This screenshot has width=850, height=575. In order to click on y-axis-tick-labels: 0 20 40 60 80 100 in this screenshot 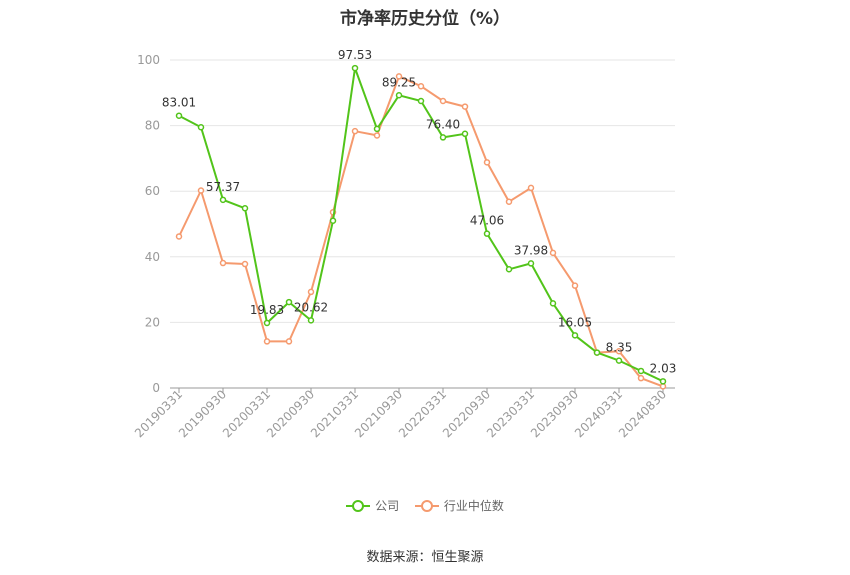, I will do `click(148, 224)`.